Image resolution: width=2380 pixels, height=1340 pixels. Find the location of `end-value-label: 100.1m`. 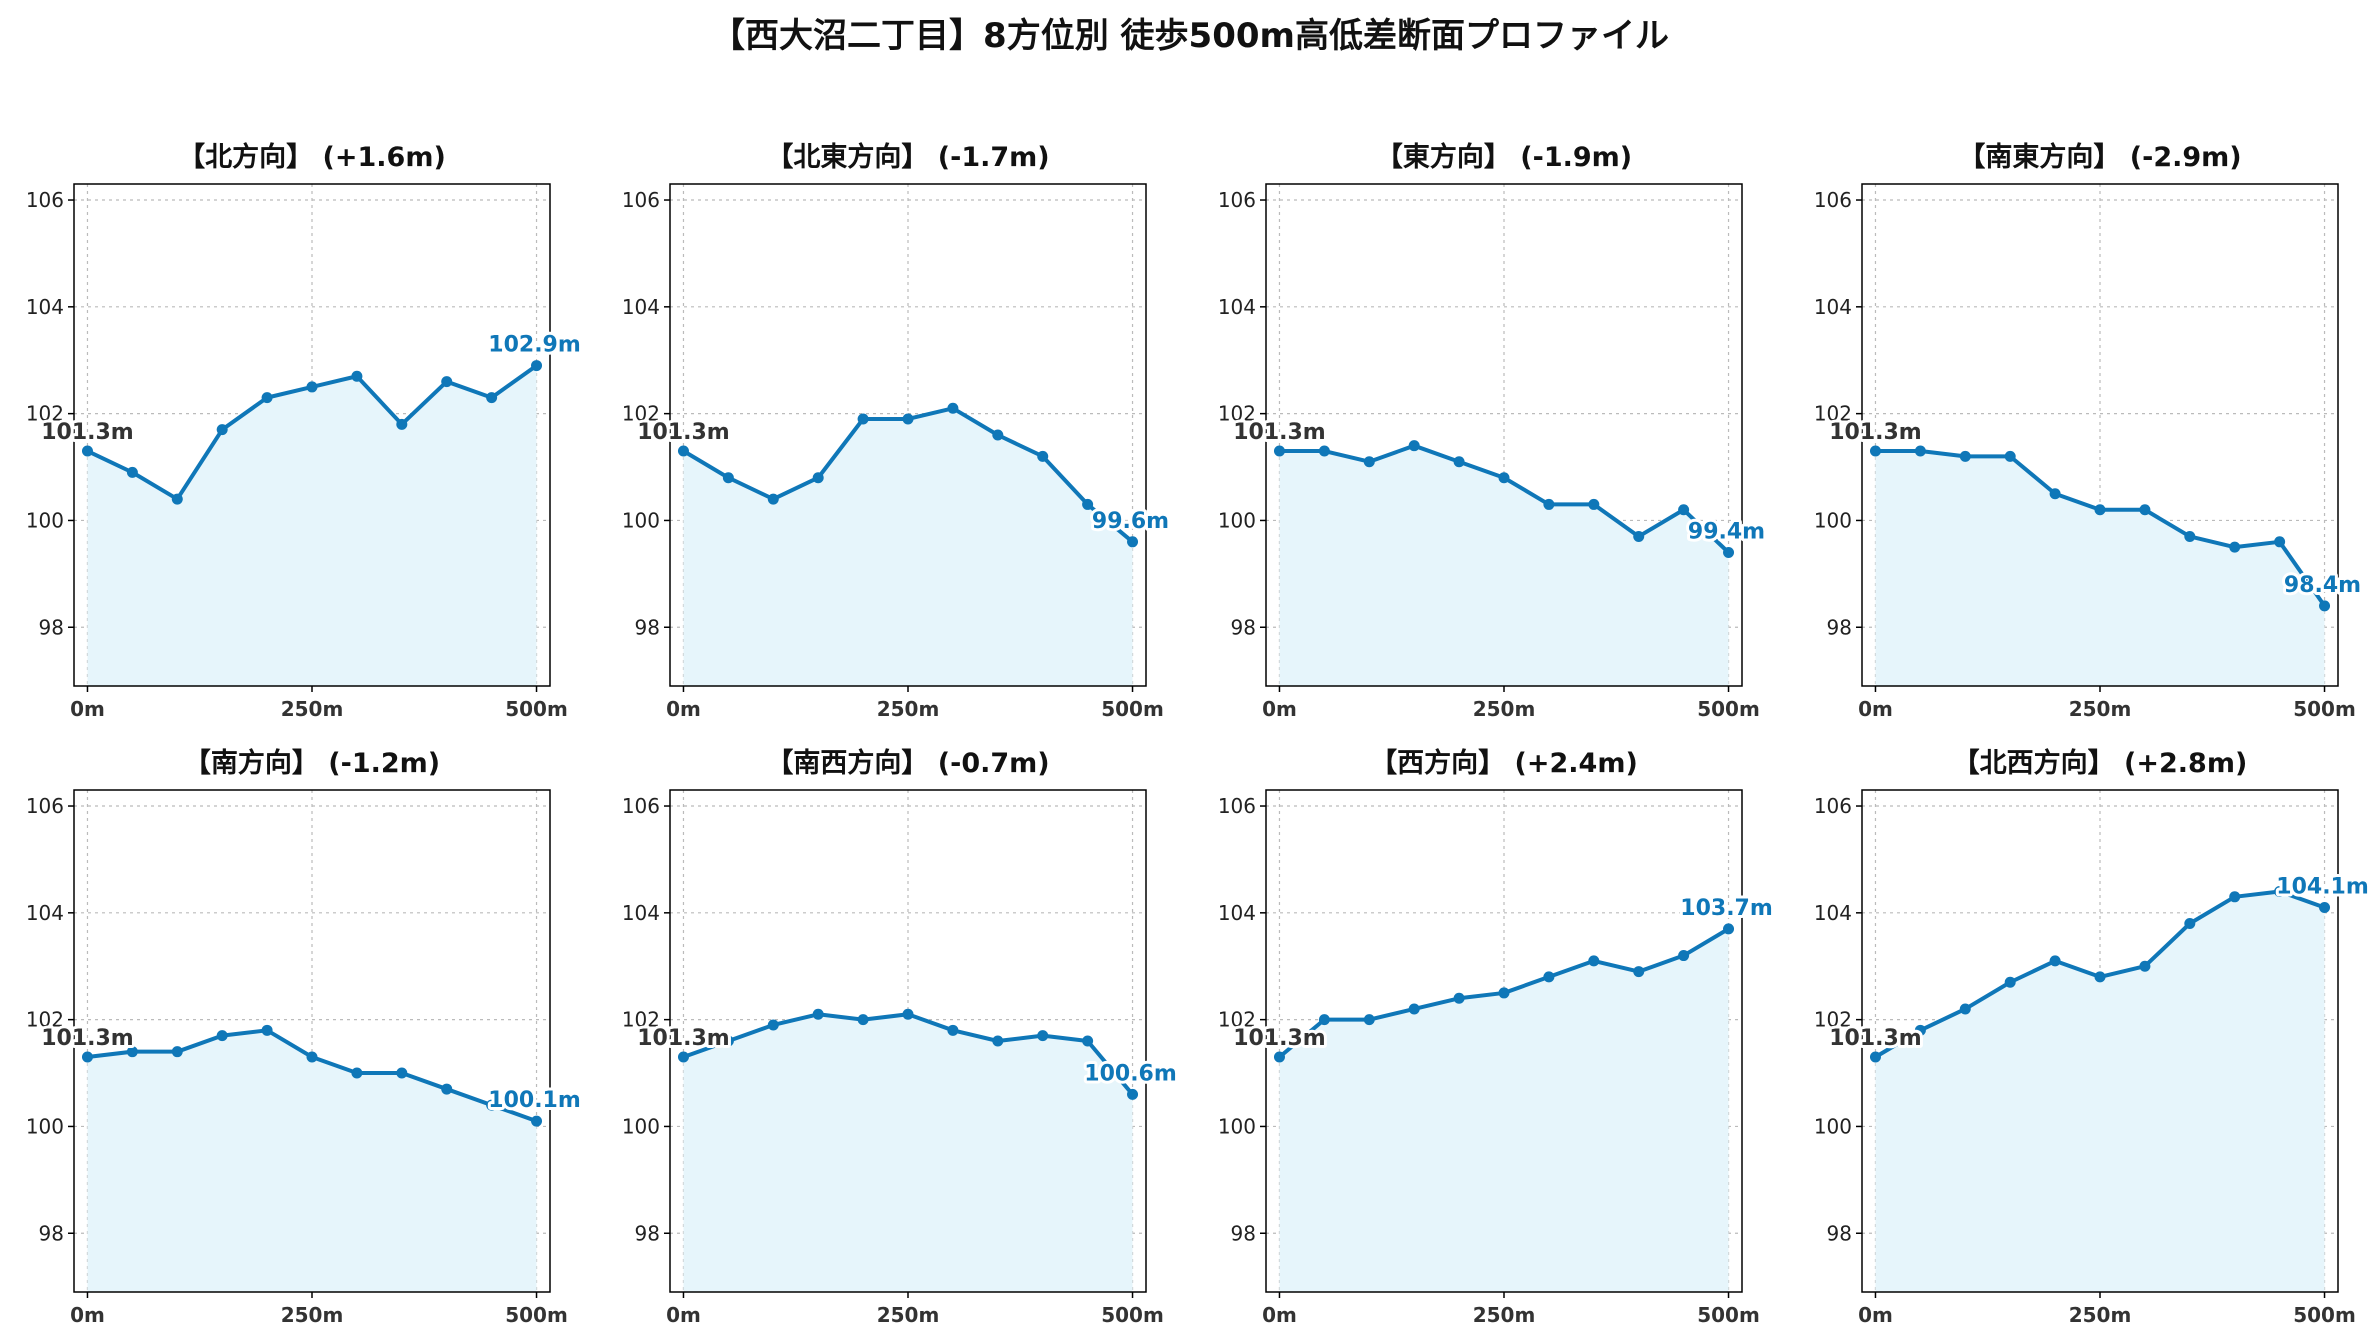

end-value-label: 100.1m is located at coordinates (534, 1100).